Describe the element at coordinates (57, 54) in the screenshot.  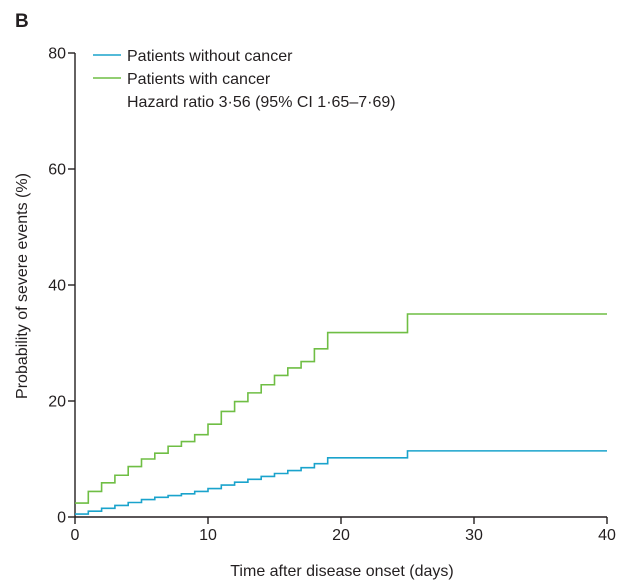
I see `y-tick-label: 80` at that location.